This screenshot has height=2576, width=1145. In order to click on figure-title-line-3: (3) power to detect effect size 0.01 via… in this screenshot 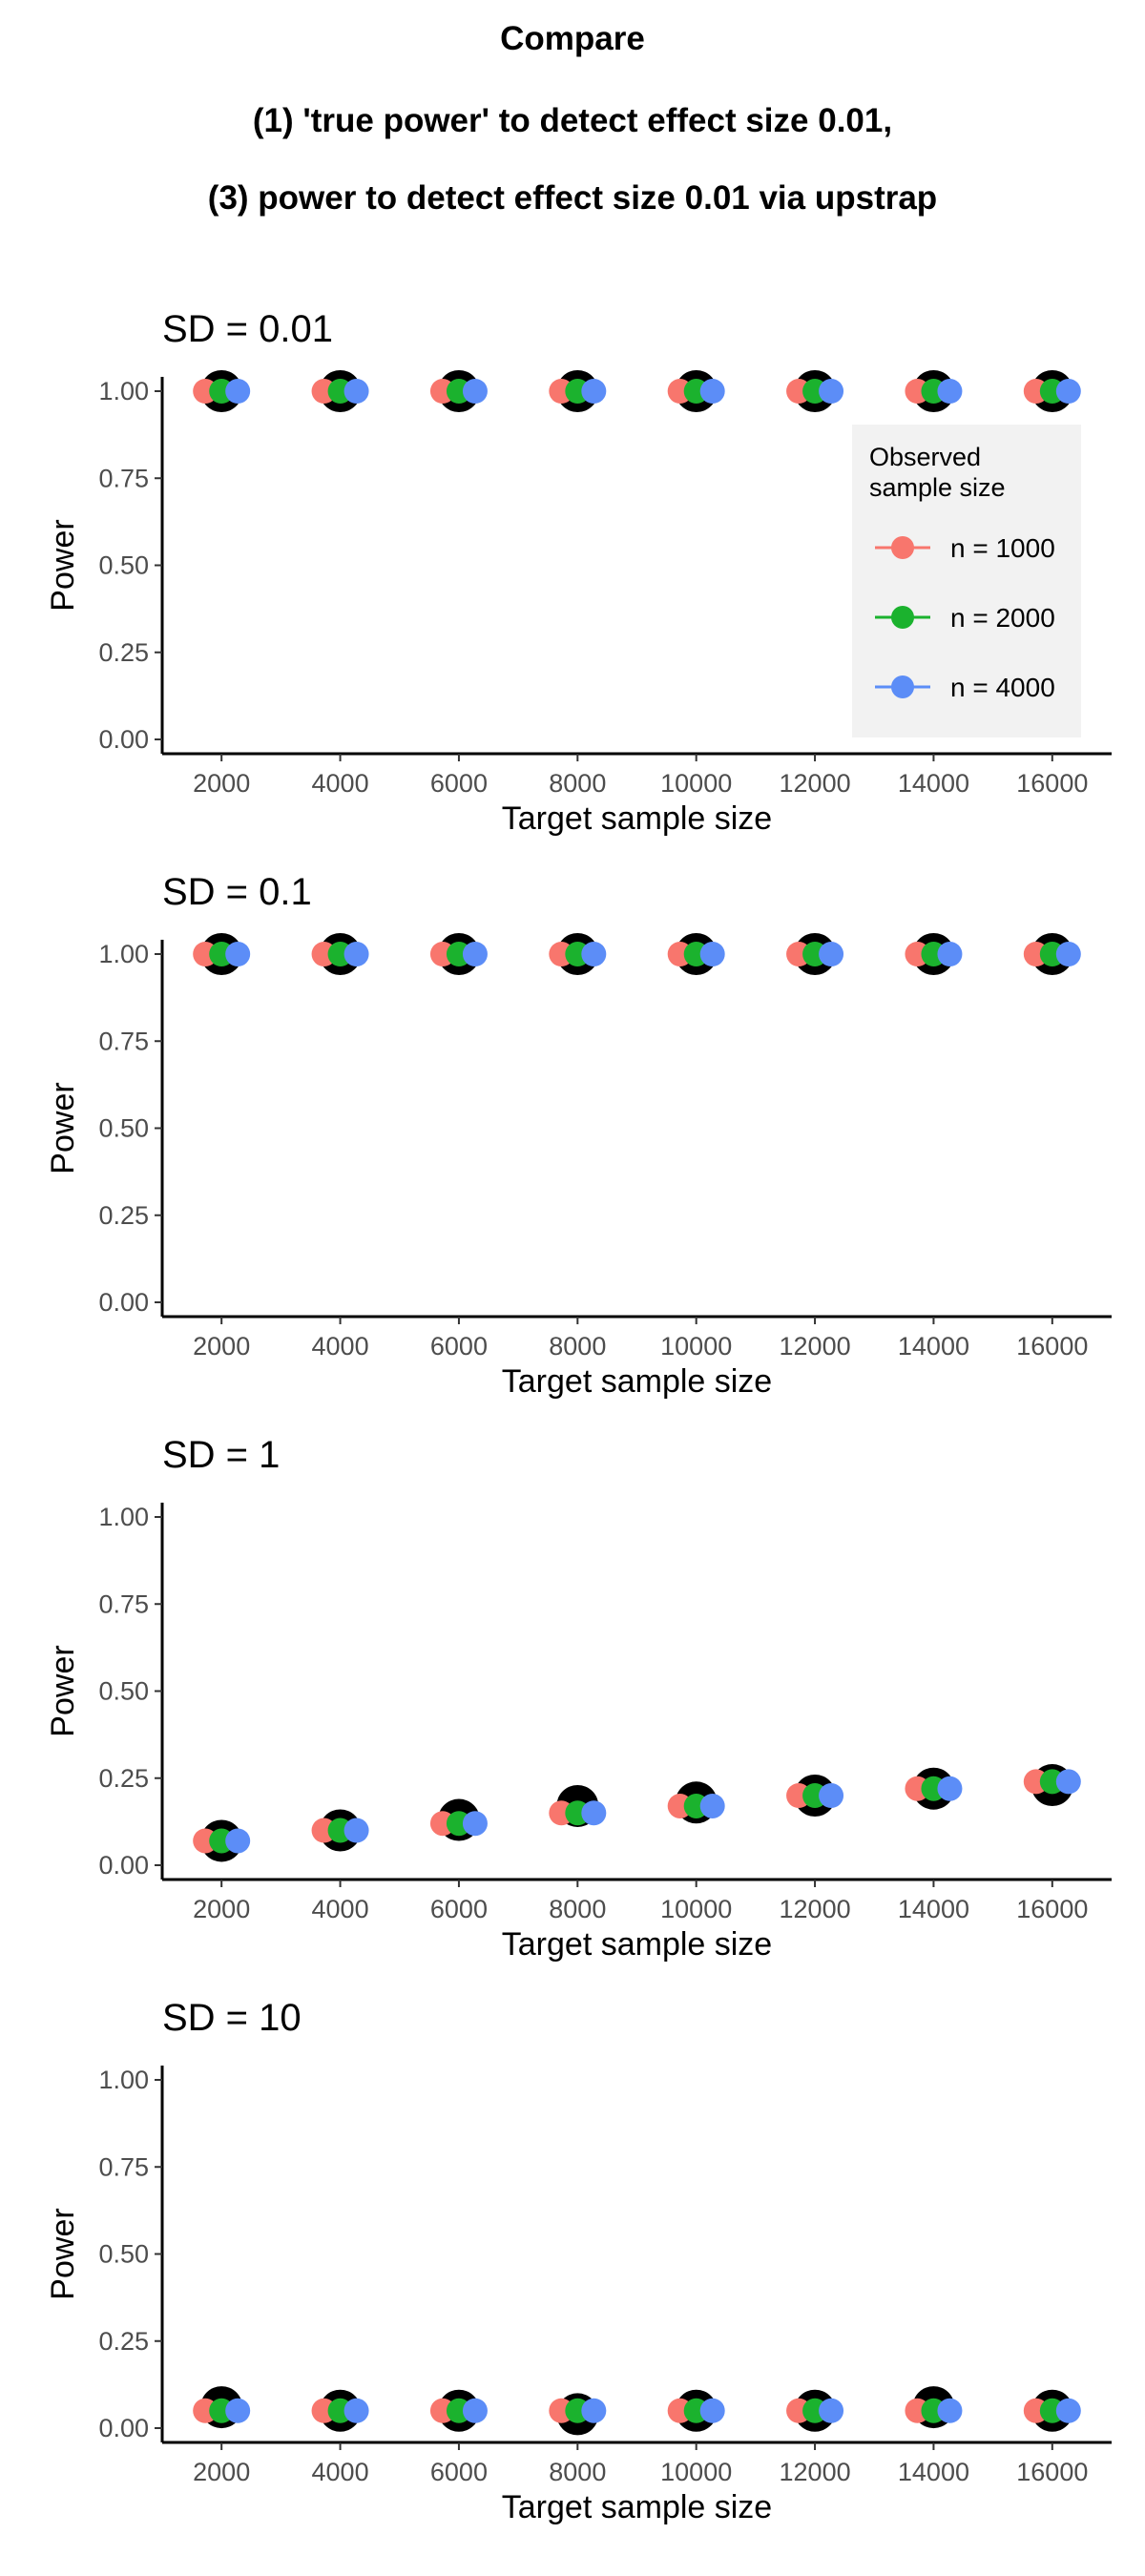, I will do `click(572, 198)`.